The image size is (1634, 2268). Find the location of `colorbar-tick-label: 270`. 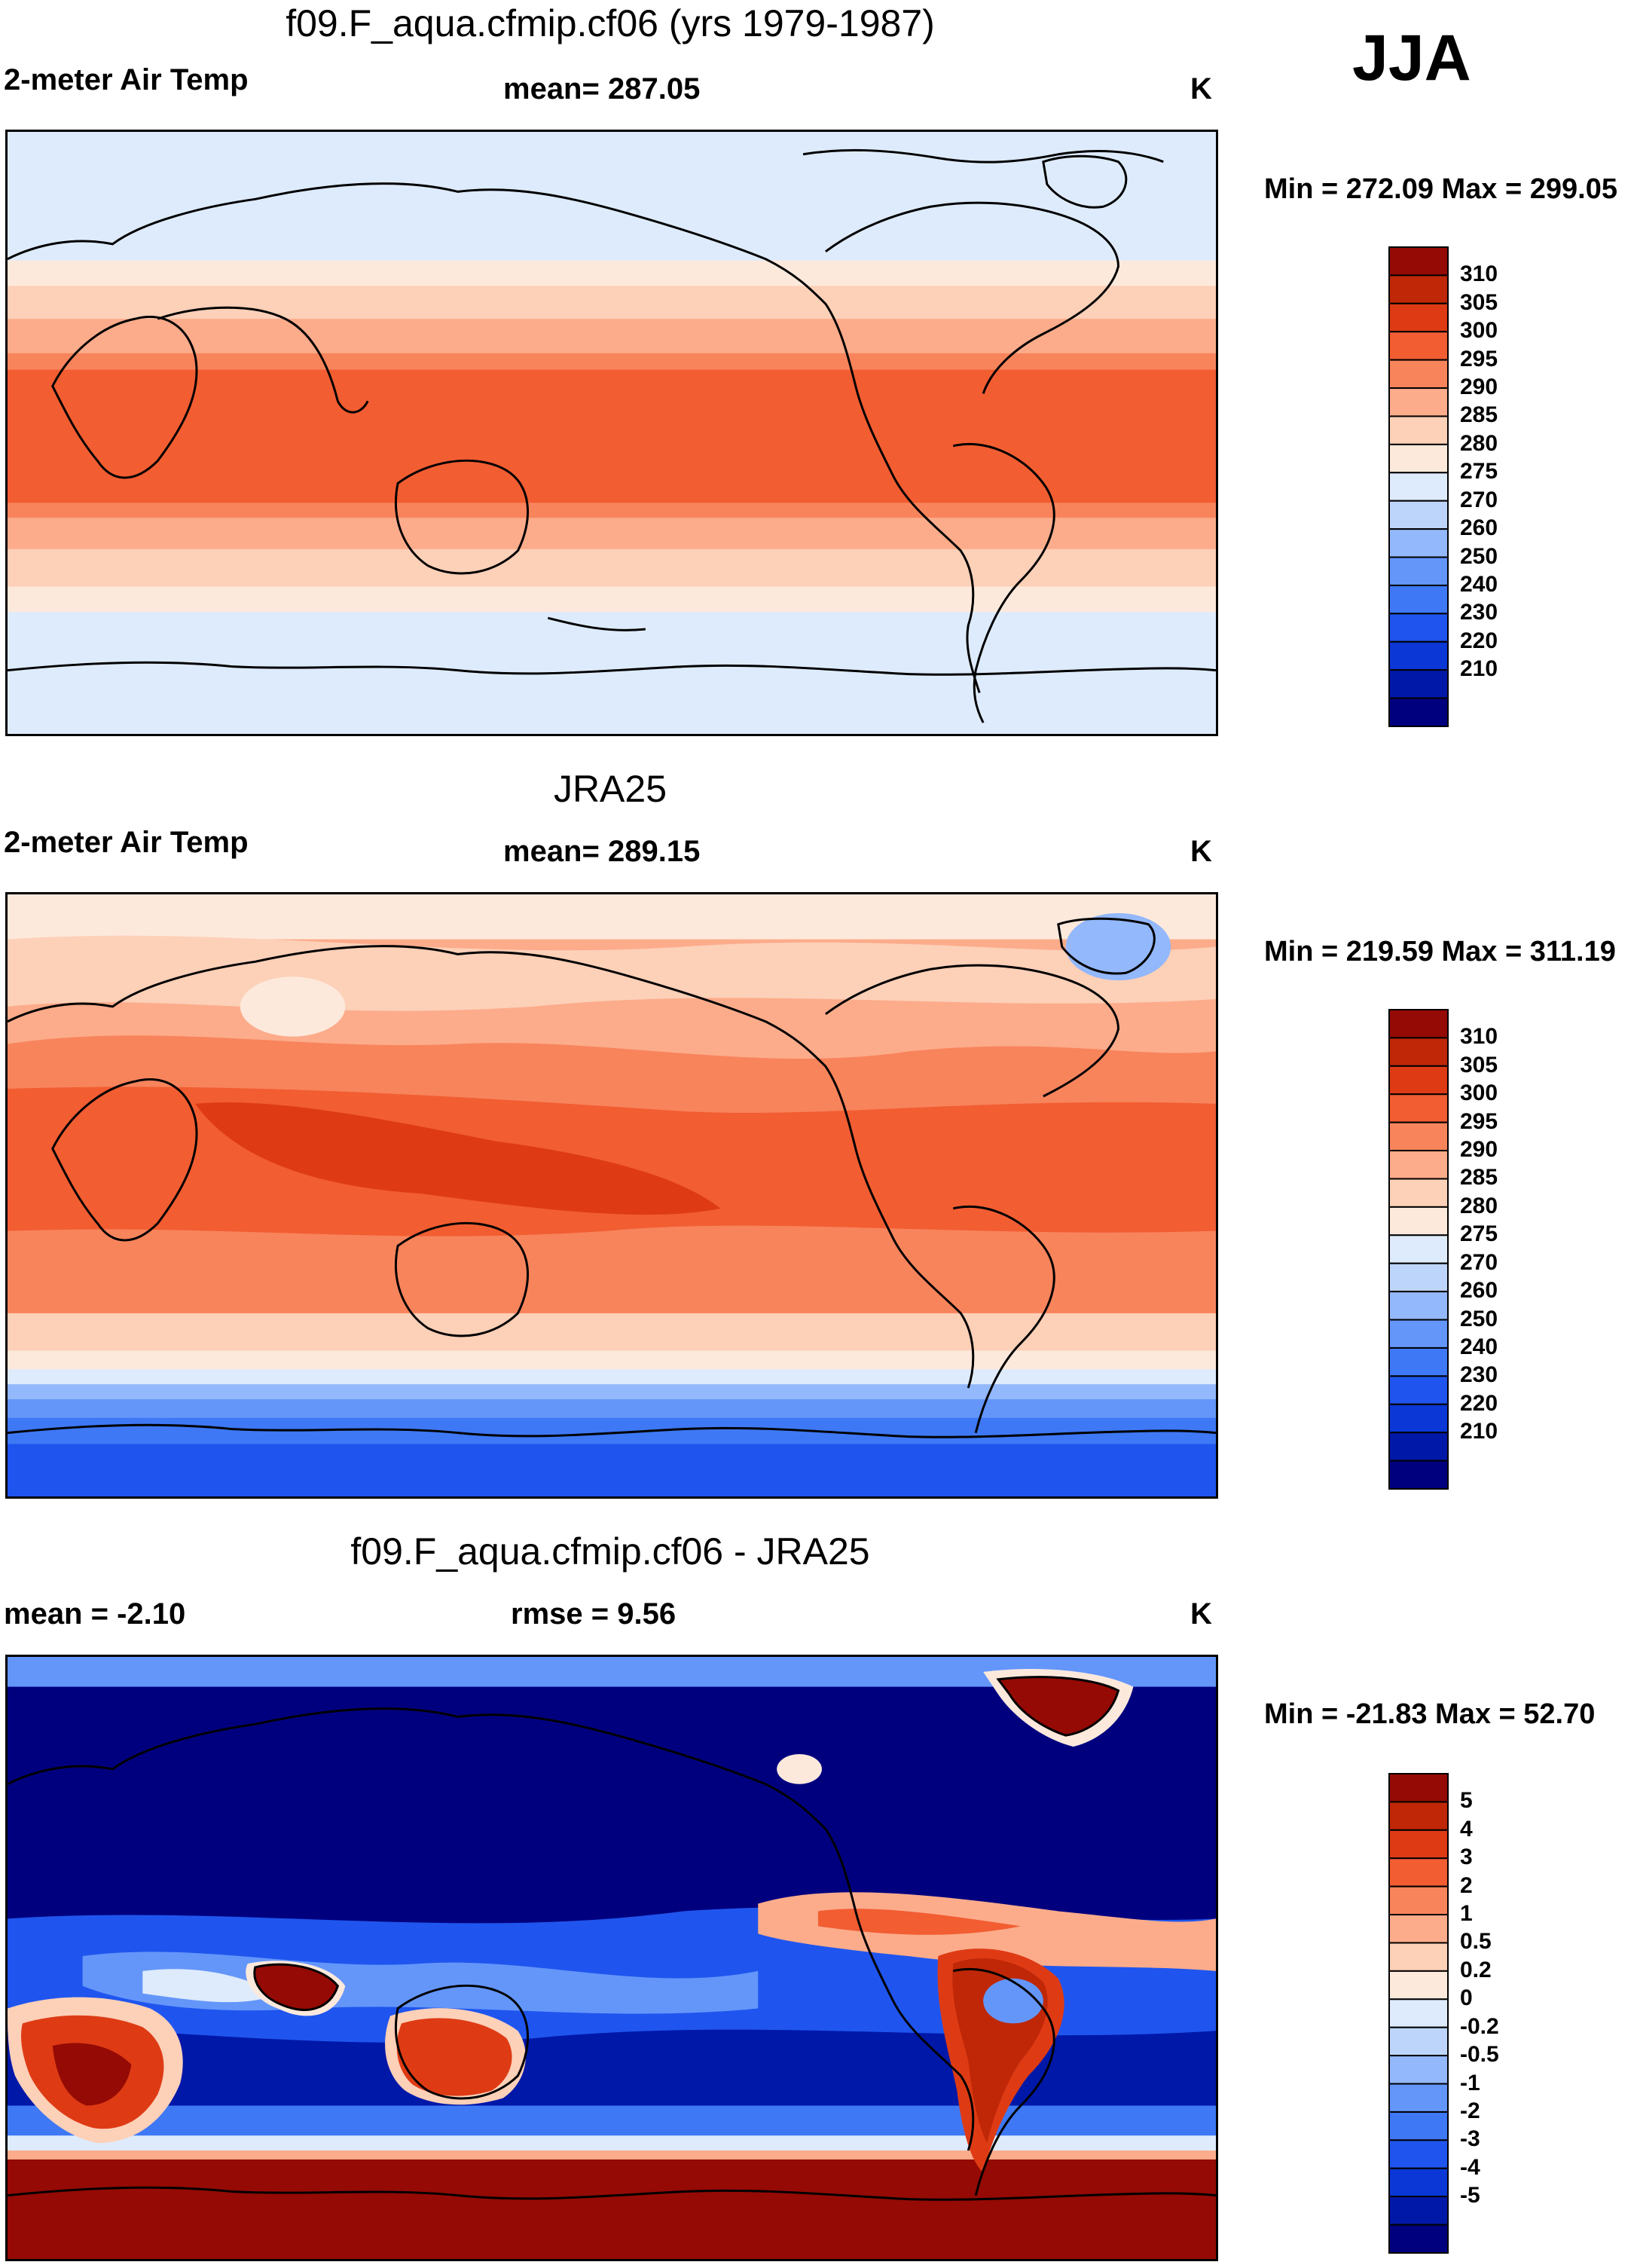

colorbar-tick-label: 270 is located at coordinates (1479, 499).